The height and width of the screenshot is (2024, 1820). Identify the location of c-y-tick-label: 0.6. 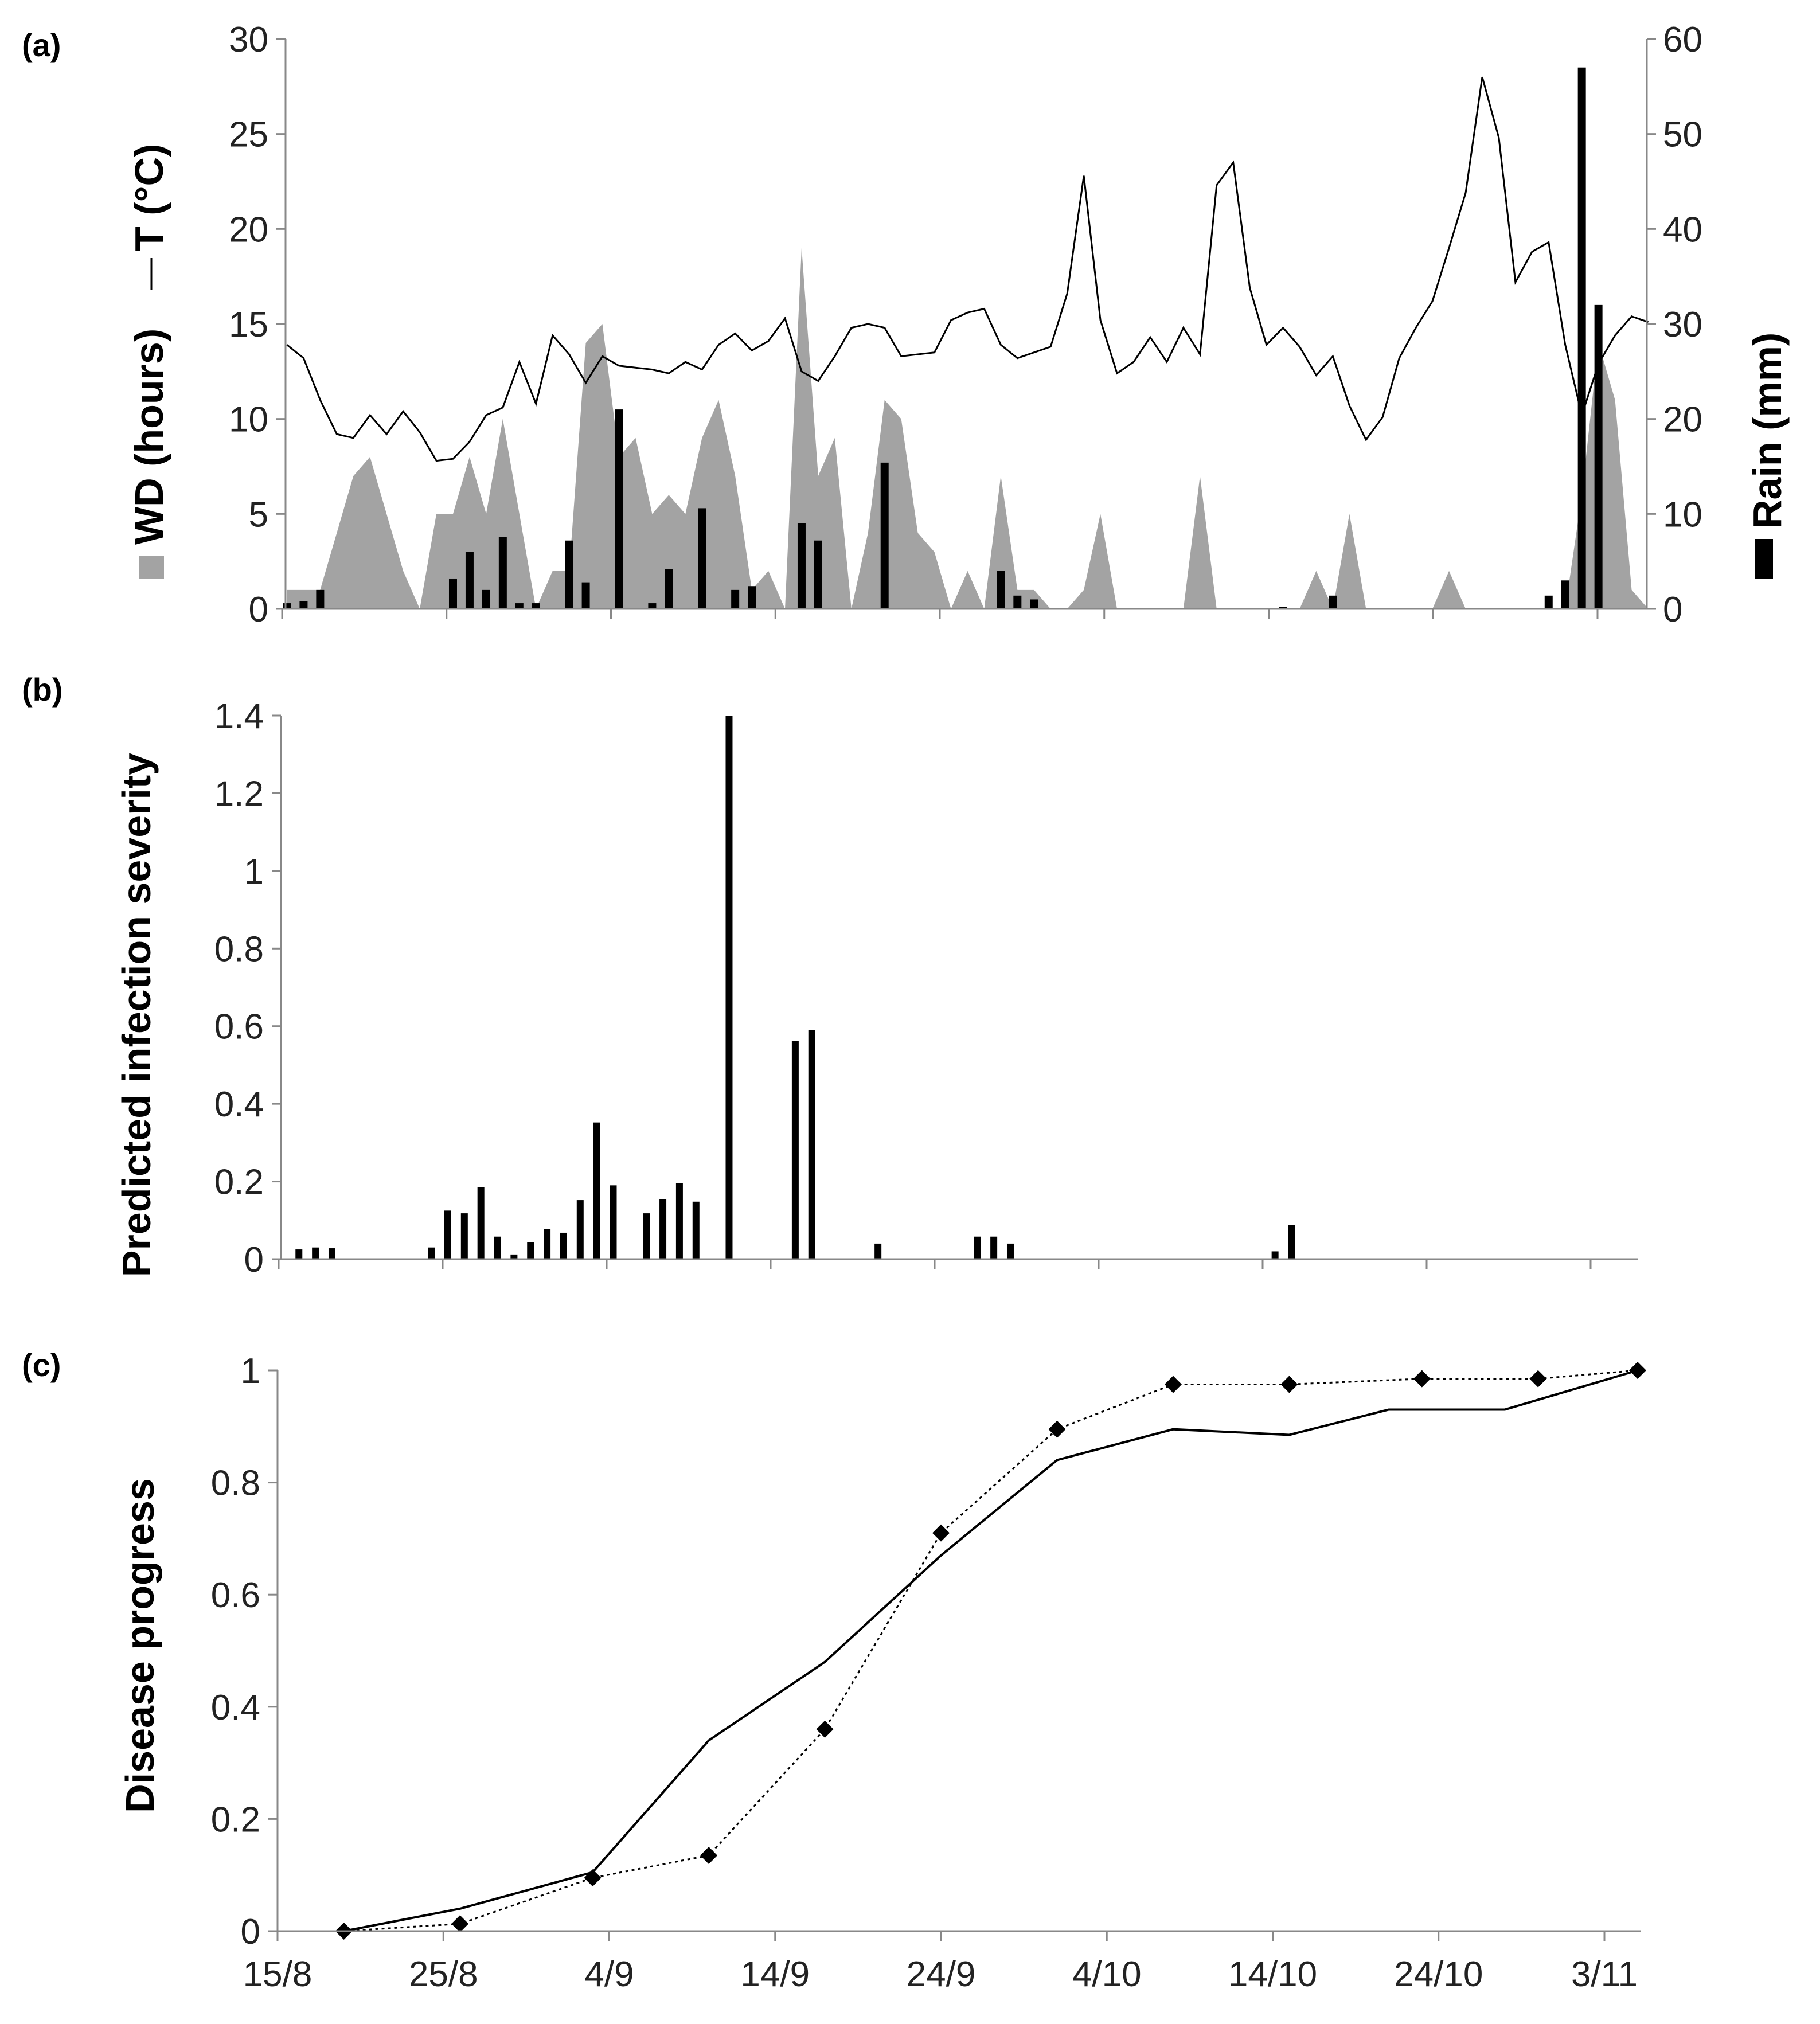
(235, 1595).